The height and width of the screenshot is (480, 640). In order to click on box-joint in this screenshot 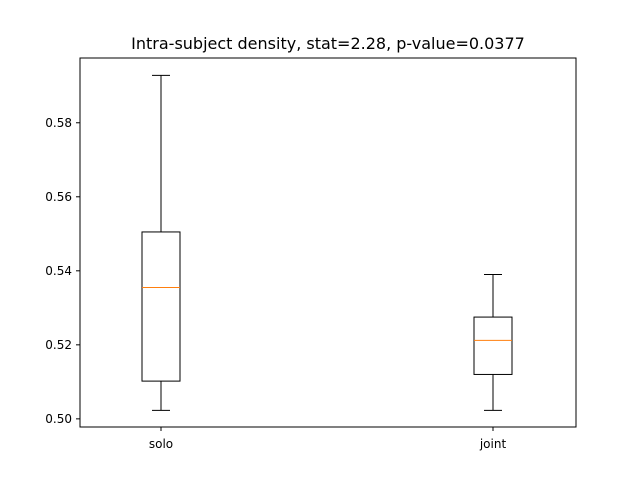, I will do `click(493, 345)`.